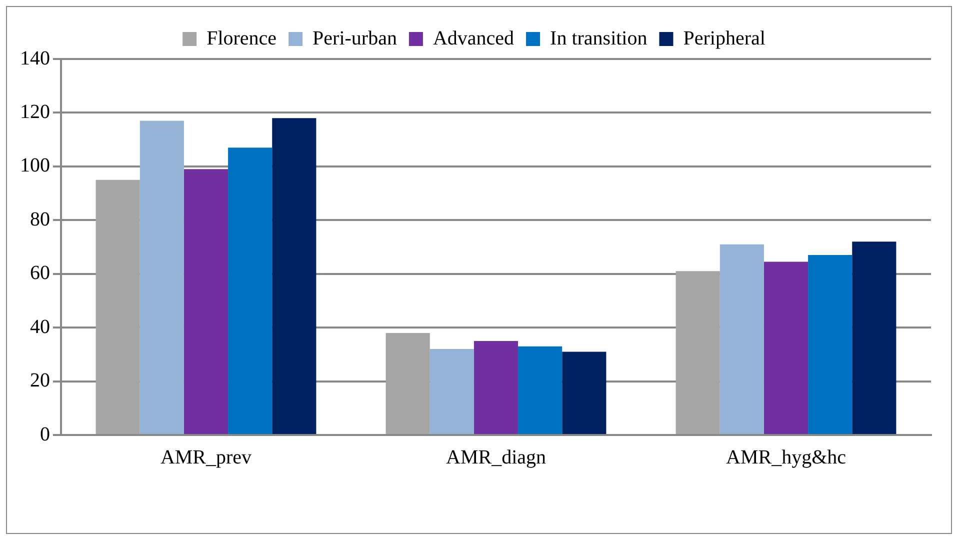 This screenshot has height=540, width=958. What do you see at coordinates (206, 457) in the screenshot?
I see `x-tick-label: AMR_prev` at bounding box center [206, 457].